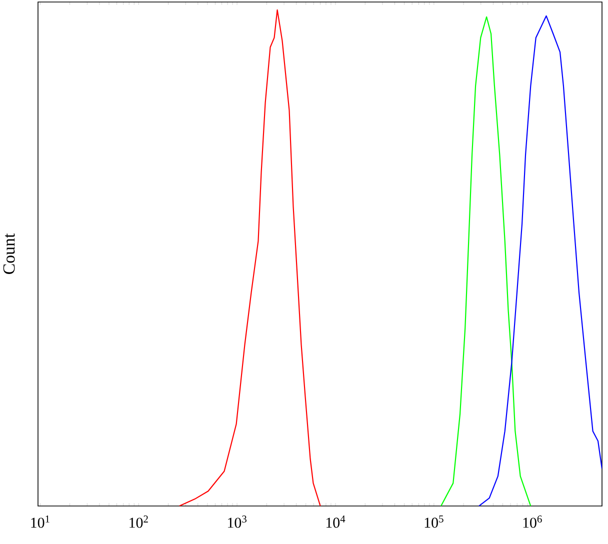 The image size is (608, 544). What do you see at coordinates (9, 253) in the screenshot?
I see `y-axis-title: Count` at bounding box center [9, 253].